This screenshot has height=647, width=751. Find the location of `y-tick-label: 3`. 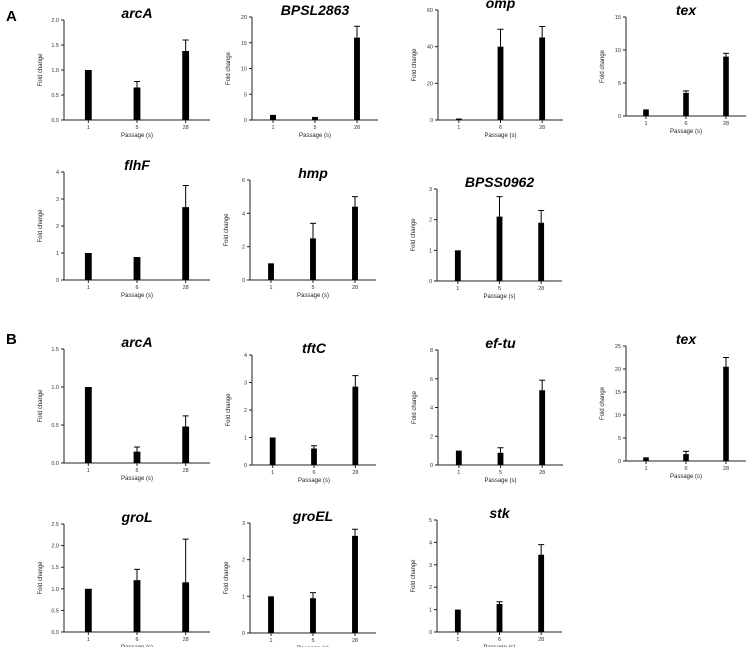

y-tick-label: 3 is located at coordinates (430, 566).